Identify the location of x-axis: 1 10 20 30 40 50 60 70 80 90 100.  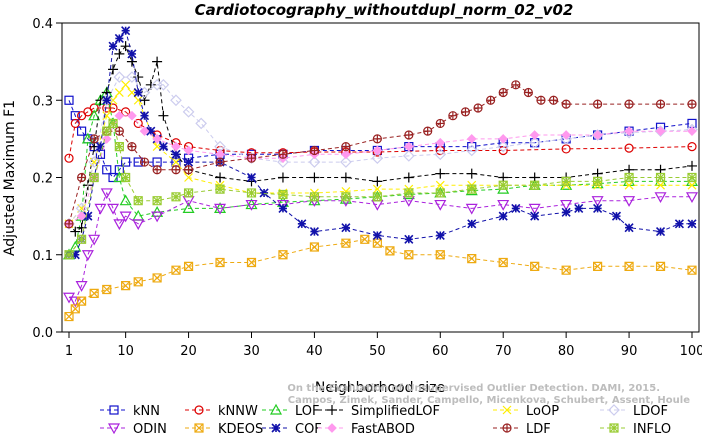
(383, 345).